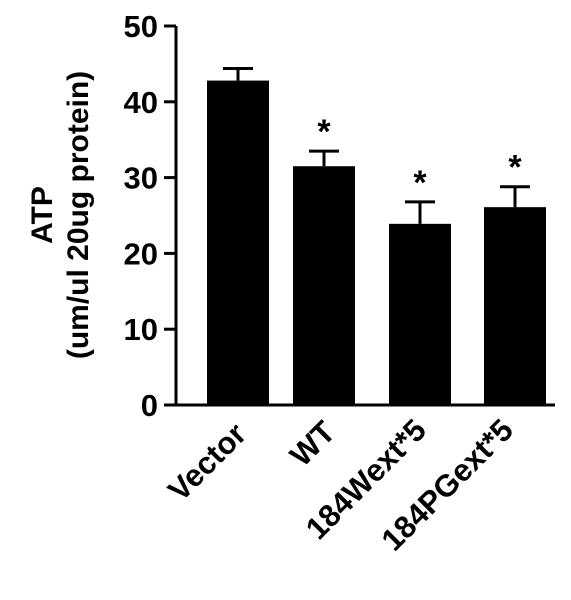 The image size is (571, 600). I want to click on y-tick-label: 10, so click(141, 329).